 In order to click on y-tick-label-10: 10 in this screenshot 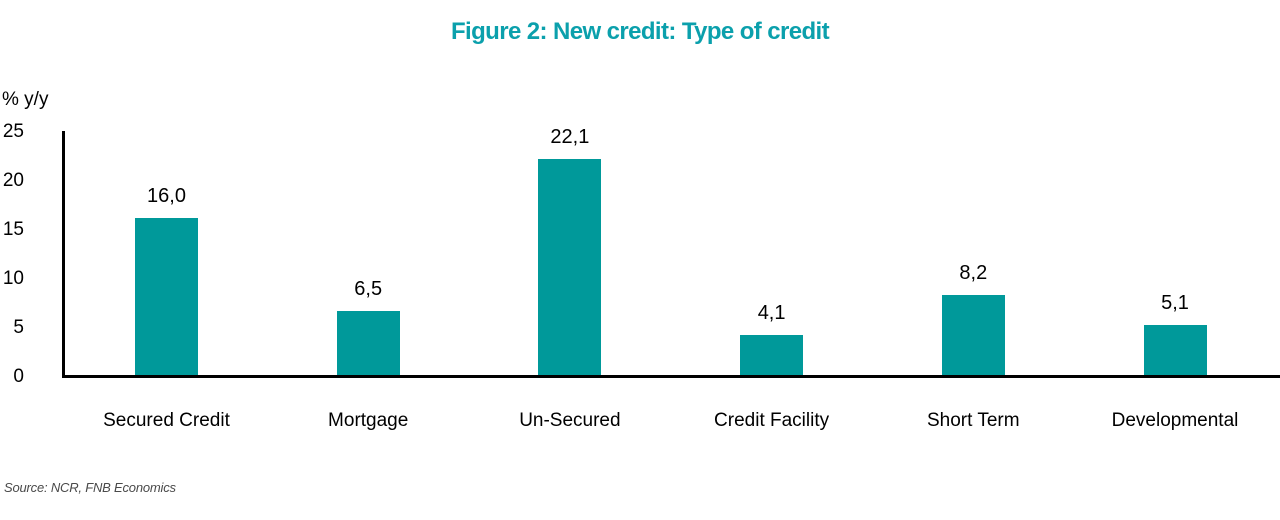, I will do `click(13, 278)`.